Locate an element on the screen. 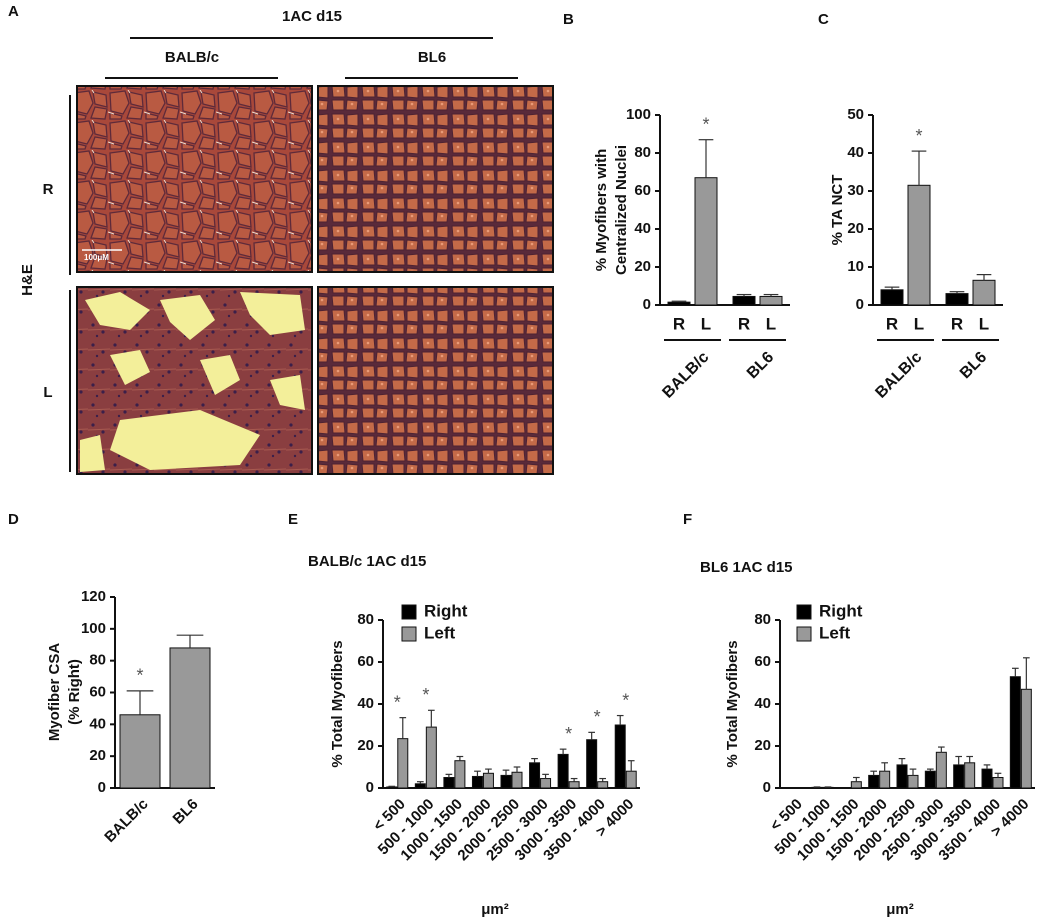  legend-label: Right is located at coordinates (841, 610).